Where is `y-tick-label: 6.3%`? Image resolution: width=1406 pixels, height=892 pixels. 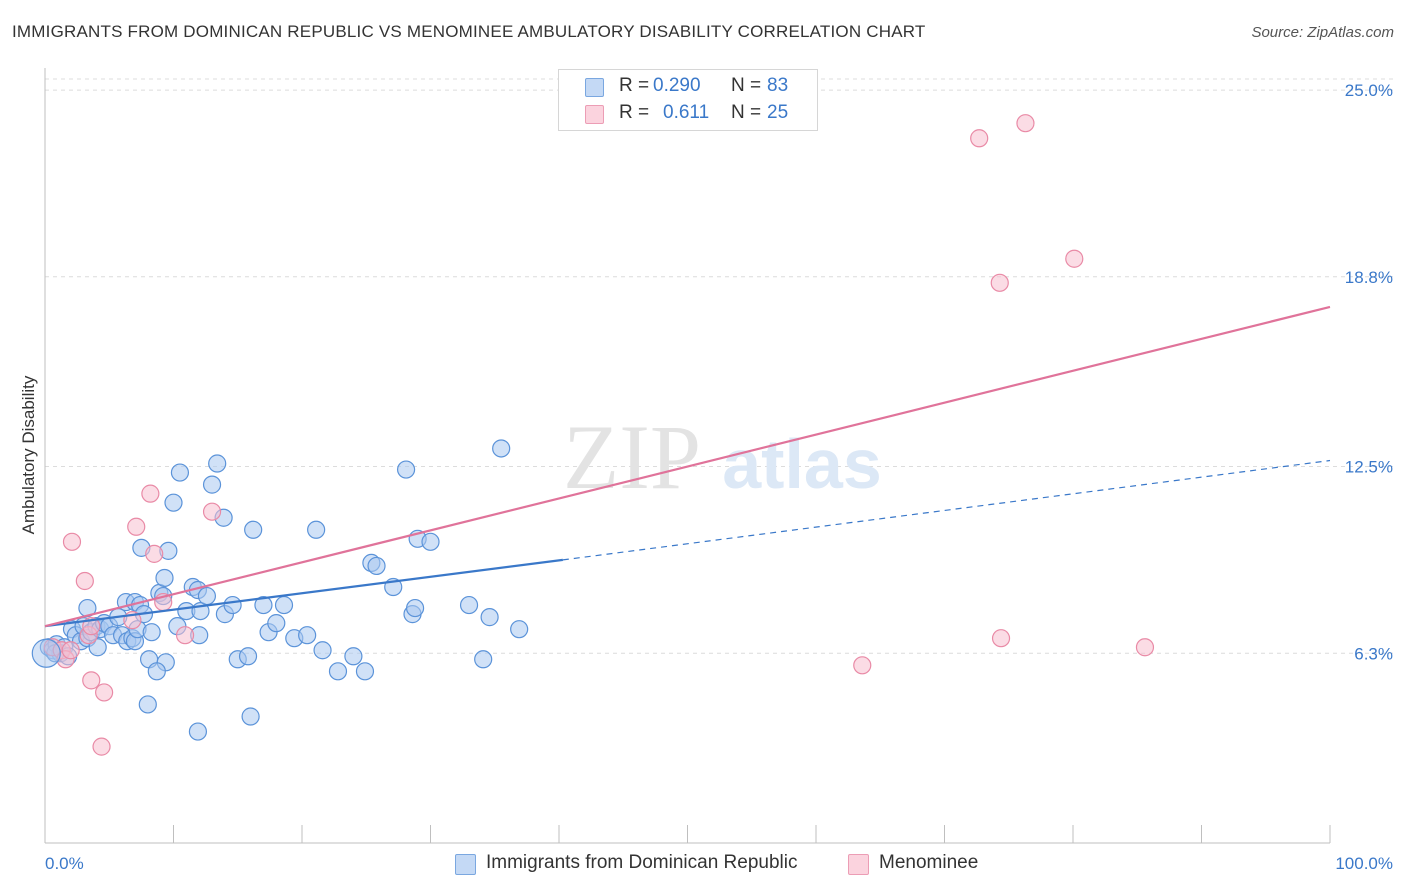
y-tick-label: 6.3% is located at coordinates (1373, 653).